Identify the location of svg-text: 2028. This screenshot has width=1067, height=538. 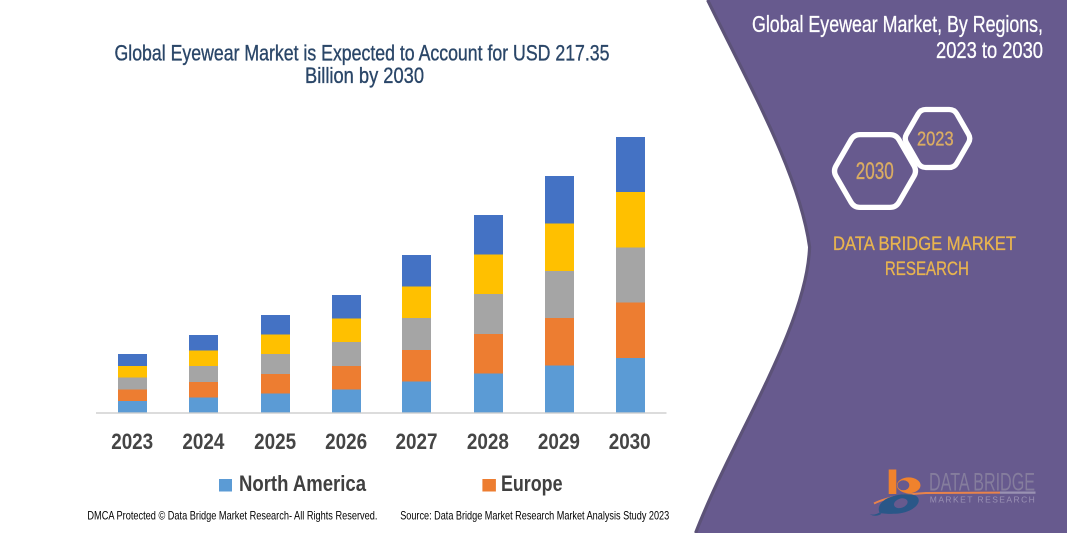
(488, 441).